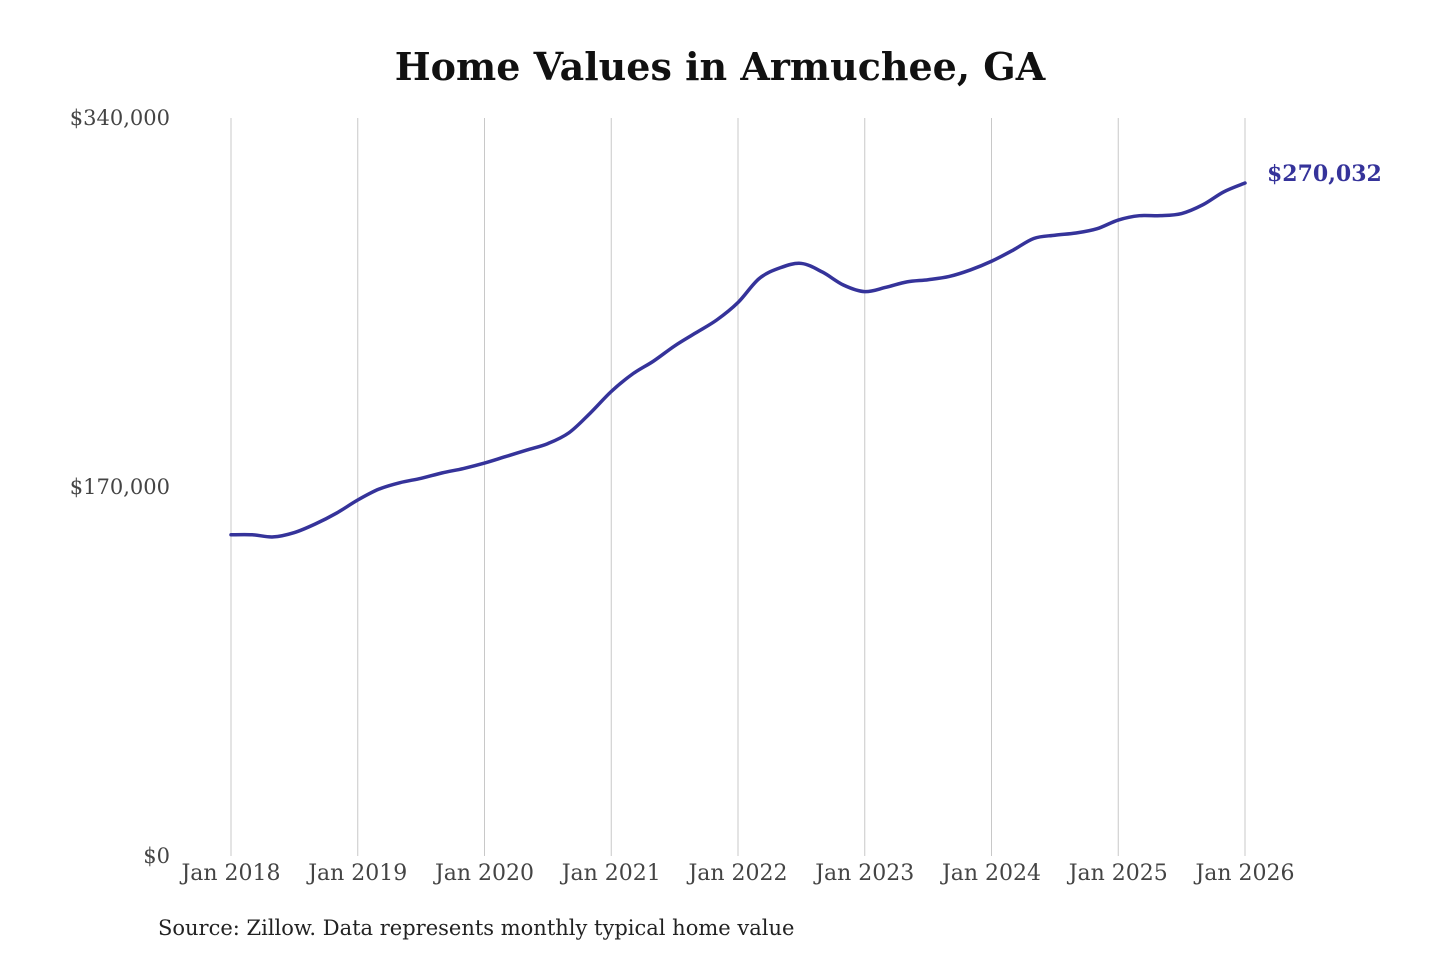 The width and height of the screenshot is (1440, 960). I want to click on x-tick-label: Jan 2025, so click(1117, 873).